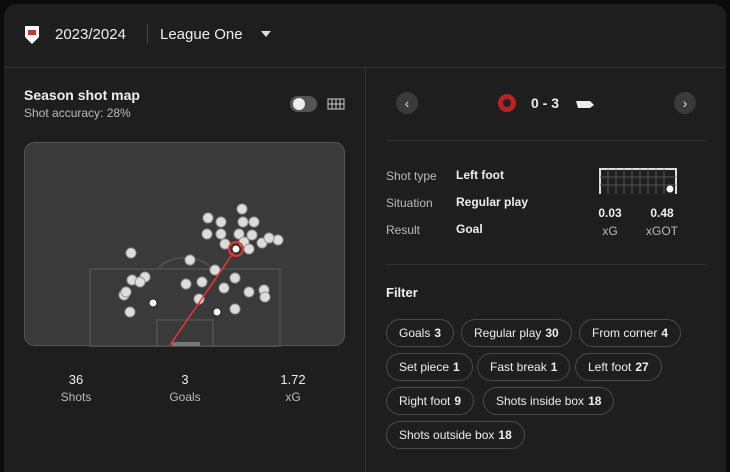  I want to click on filter-chip: Goals 3, so click(420, 333).